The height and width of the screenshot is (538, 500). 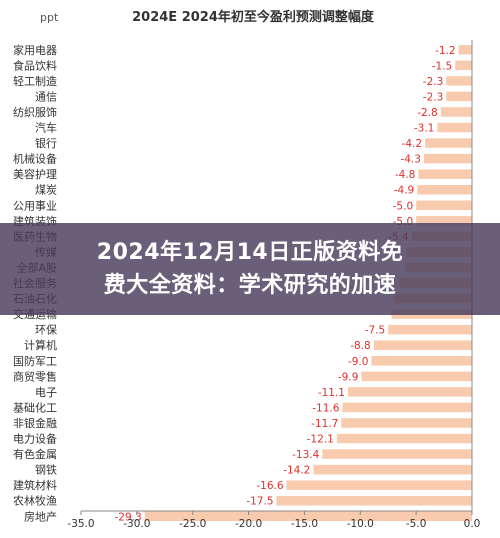 What do you see at coordinates (424, 129) in the screenshot?
I see `value-label: -3.1` at bounding box center [424, 129].